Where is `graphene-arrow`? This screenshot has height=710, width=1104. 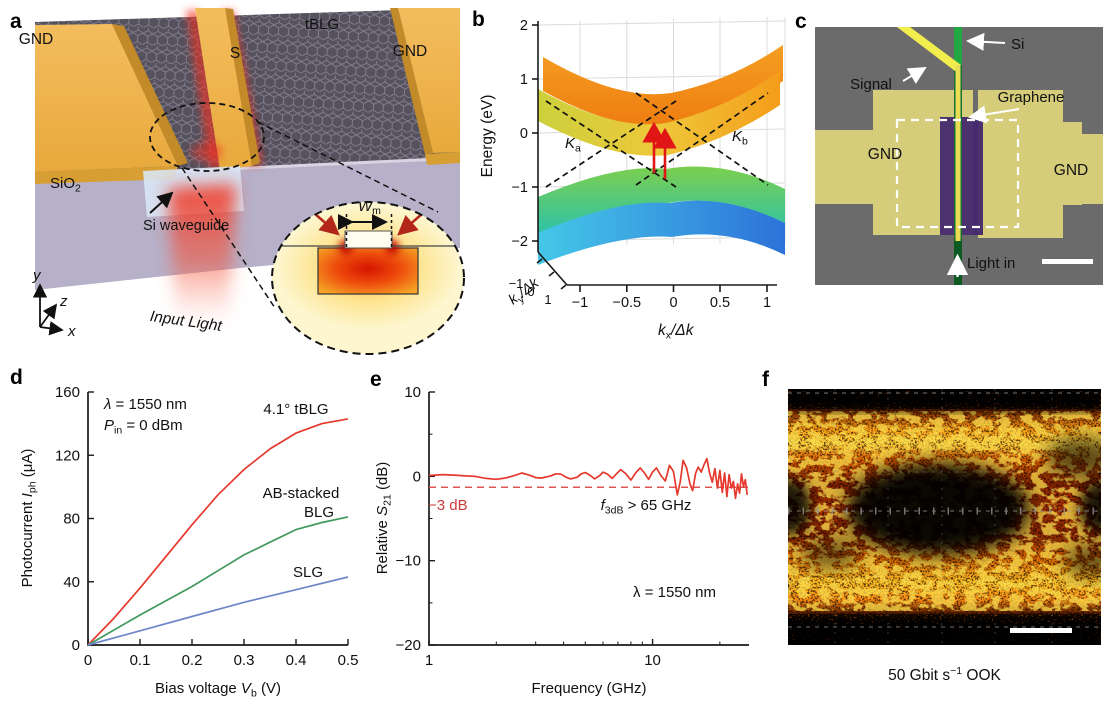
graphene-arrow is located at coordinates (994, 114).